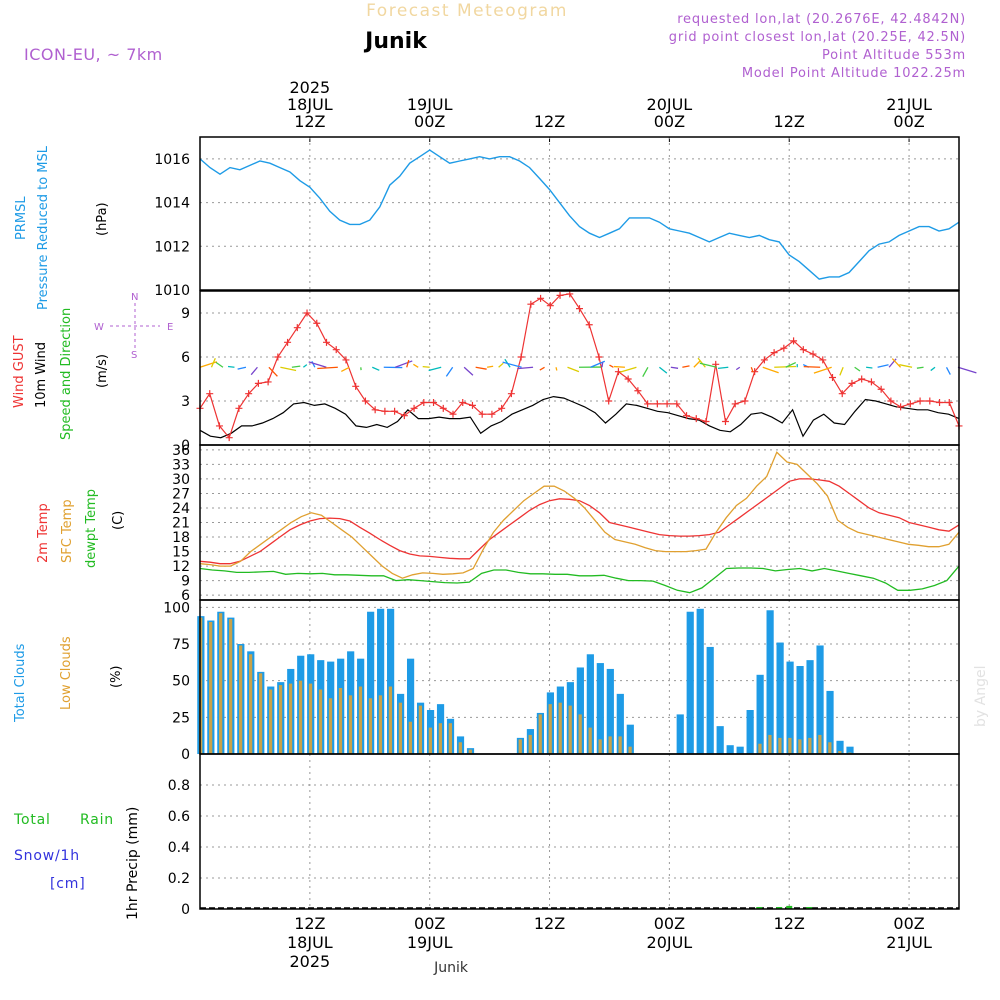 Image resolution: width=1000 pixels, height=1000 pixels. Describe the element at coordinates (67, 884) in the screenshot. I see `snow-unit-label: [cm]` at that location.